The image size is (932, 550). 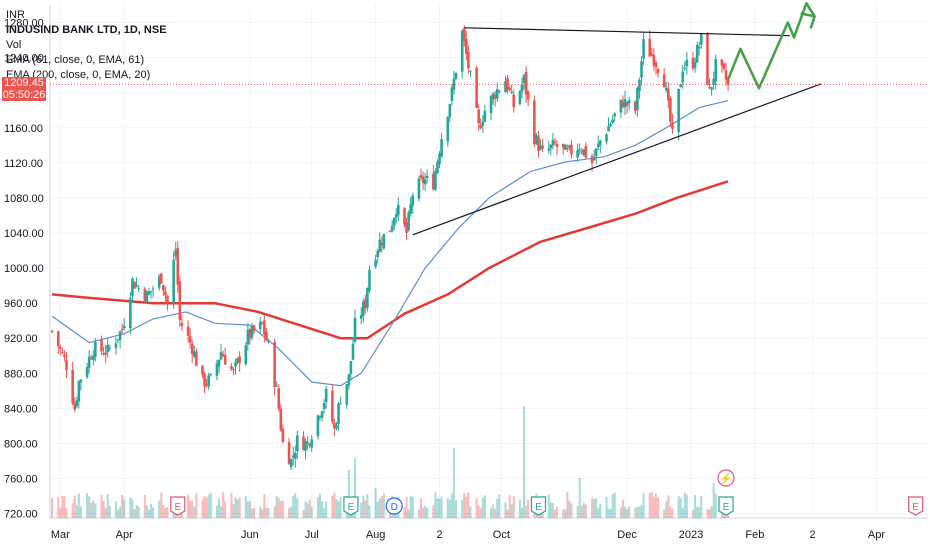 What do you see at coordinates (726, 478) in the screenshot?
I see `event-marker-flash: ⚡` at bounding box center [726, 478].